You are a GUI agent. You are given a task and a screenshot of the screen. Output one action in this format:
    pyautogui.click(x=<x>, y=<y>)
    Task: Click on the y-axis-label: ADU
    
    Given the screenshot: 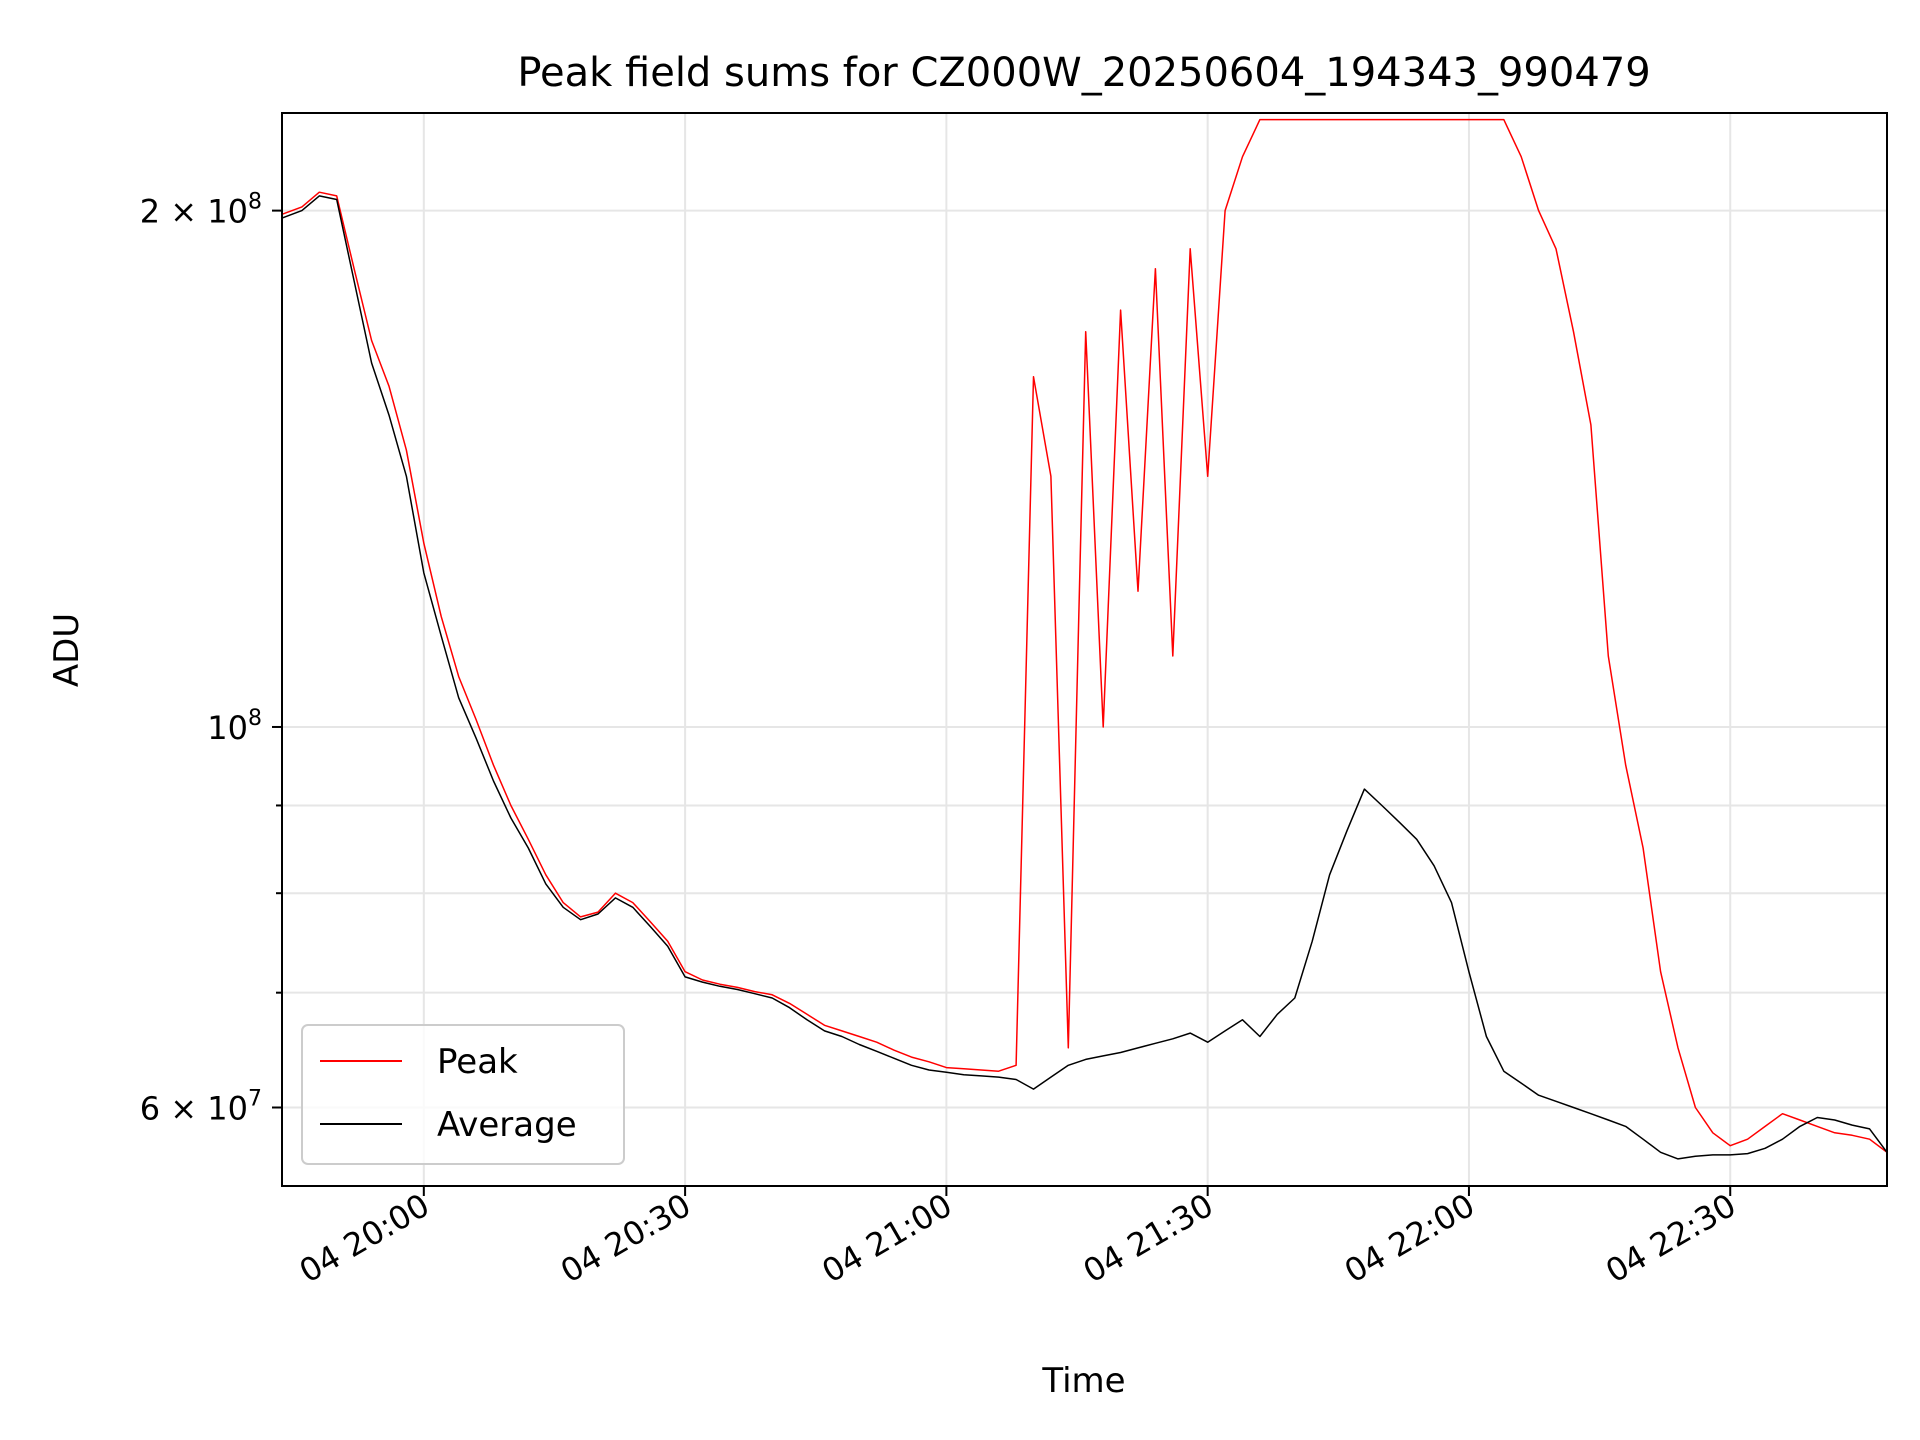 What is the action you would take?
    pyautogui.click(x=67, y=650)
    